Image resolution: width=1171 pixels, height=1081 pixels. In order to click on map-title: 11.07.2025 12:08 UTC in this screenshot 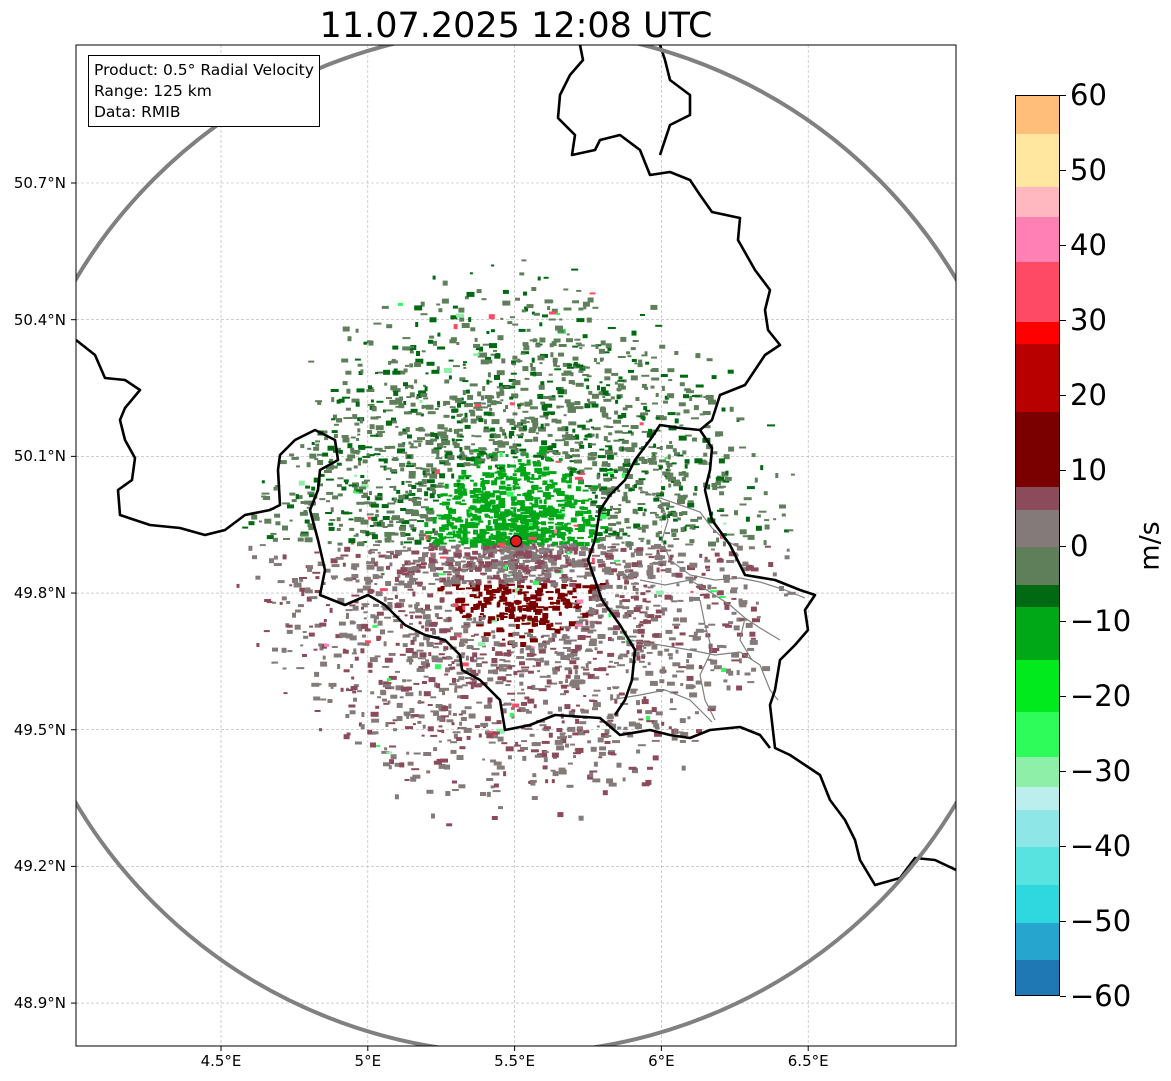, I will do `click(516, 26)`.